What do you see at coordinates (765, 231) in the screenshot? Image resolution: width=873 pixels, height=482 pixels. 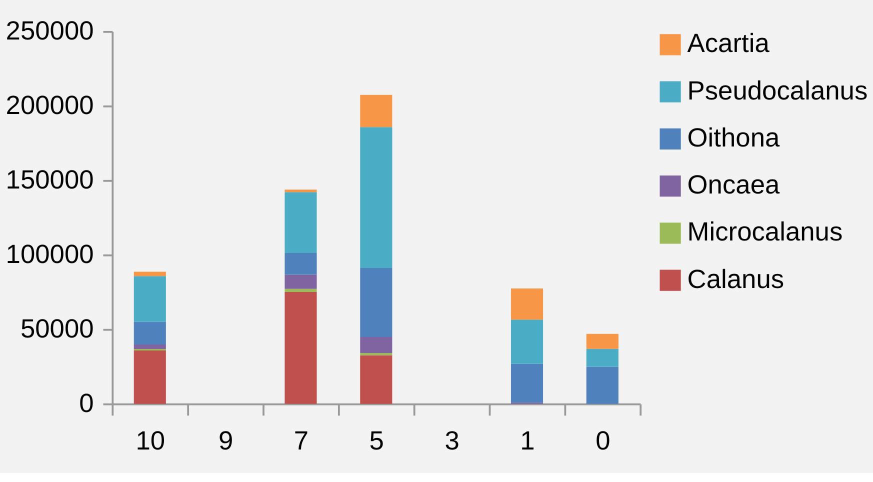 I see `legend-label: Microcalanus` at bounding box center [765, 231].